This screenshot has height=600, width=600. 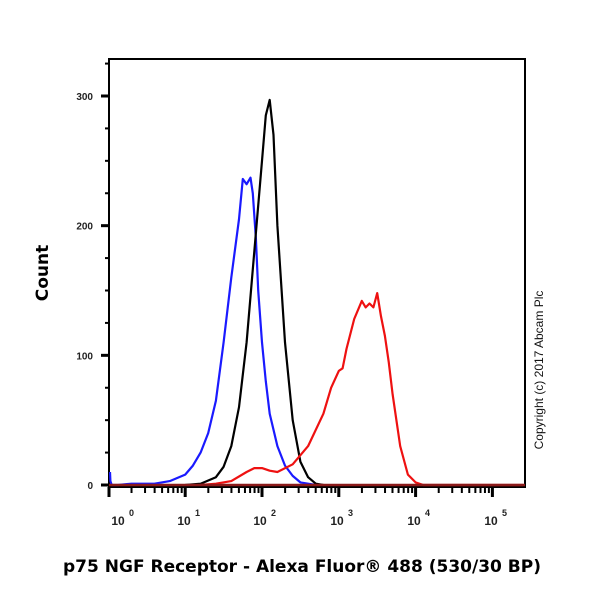 What do you see at coordinates (131, 513) in the screenshot?
I see `svg-text: 0` at bounding box center [131, 513].